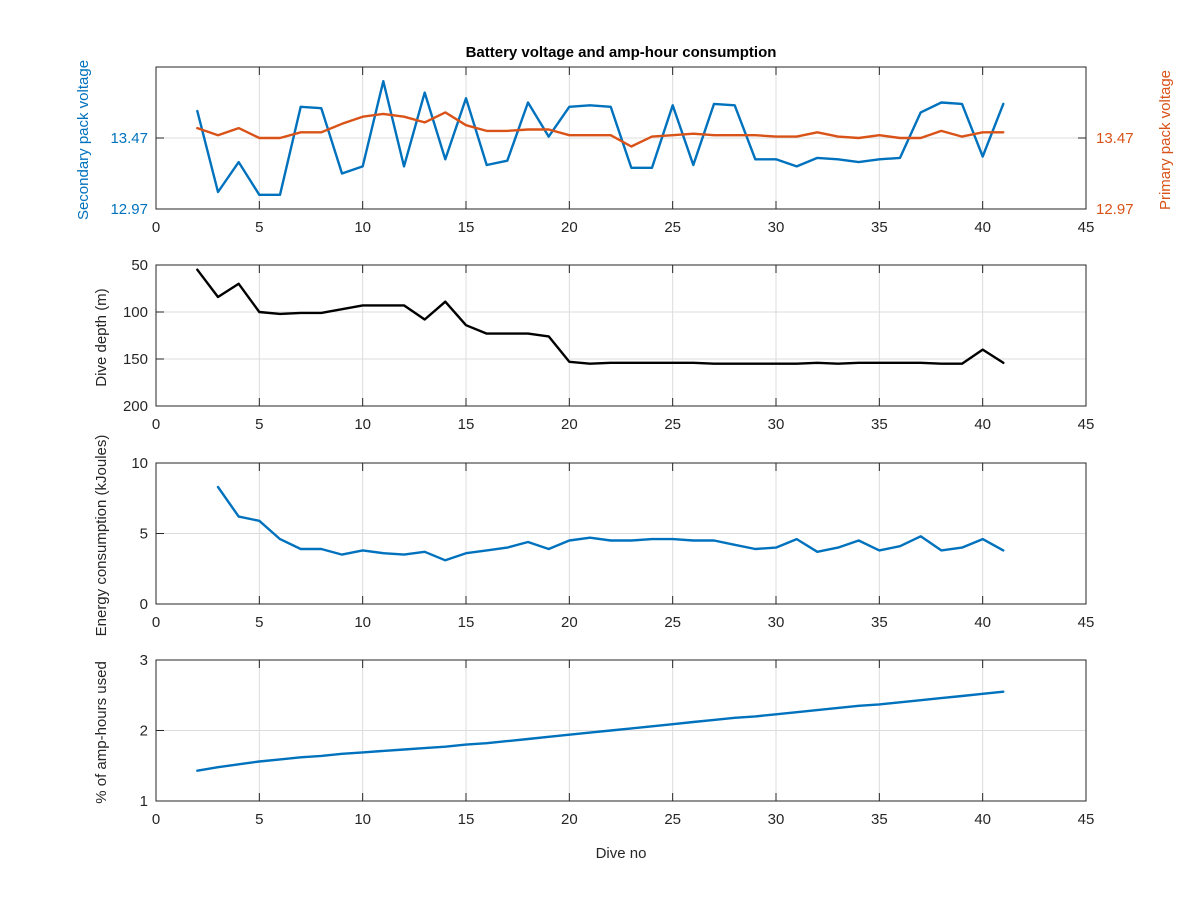 This screenshot has width=1200, height=900. What do you see at coordinates (144, 534) in the screenshot?
I see `y-tick-label: 5` at bounding box center [144, 534].